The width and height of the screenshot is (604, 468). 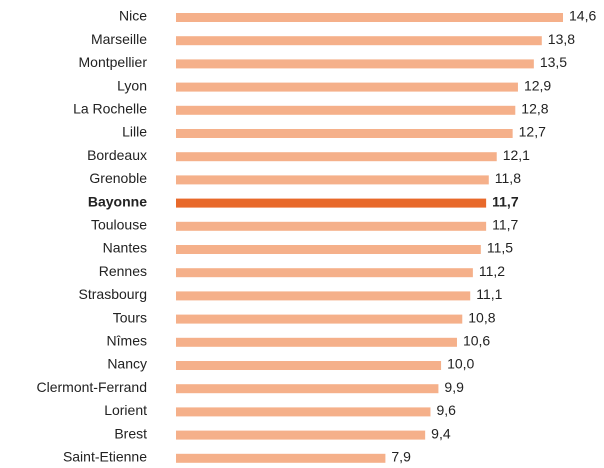 I want to click on category-label: Nîmes, so click(x=127, y=341).